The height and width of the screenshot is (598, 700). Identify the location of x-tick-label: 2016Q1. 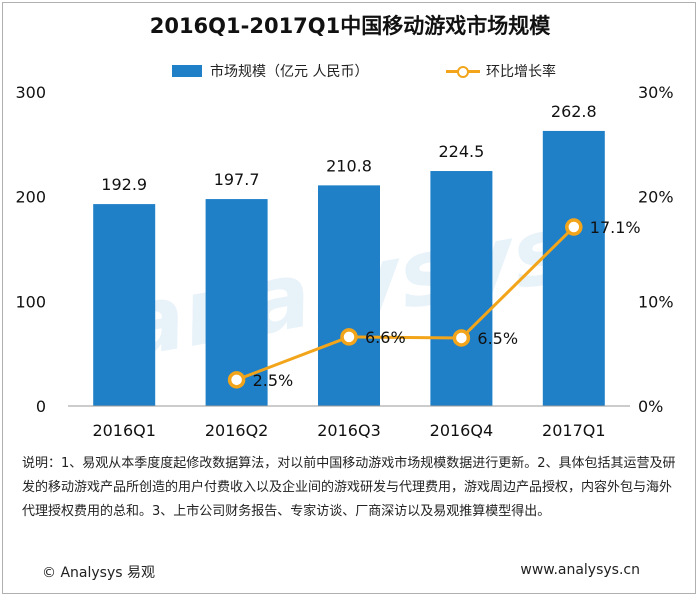
(124, 430).